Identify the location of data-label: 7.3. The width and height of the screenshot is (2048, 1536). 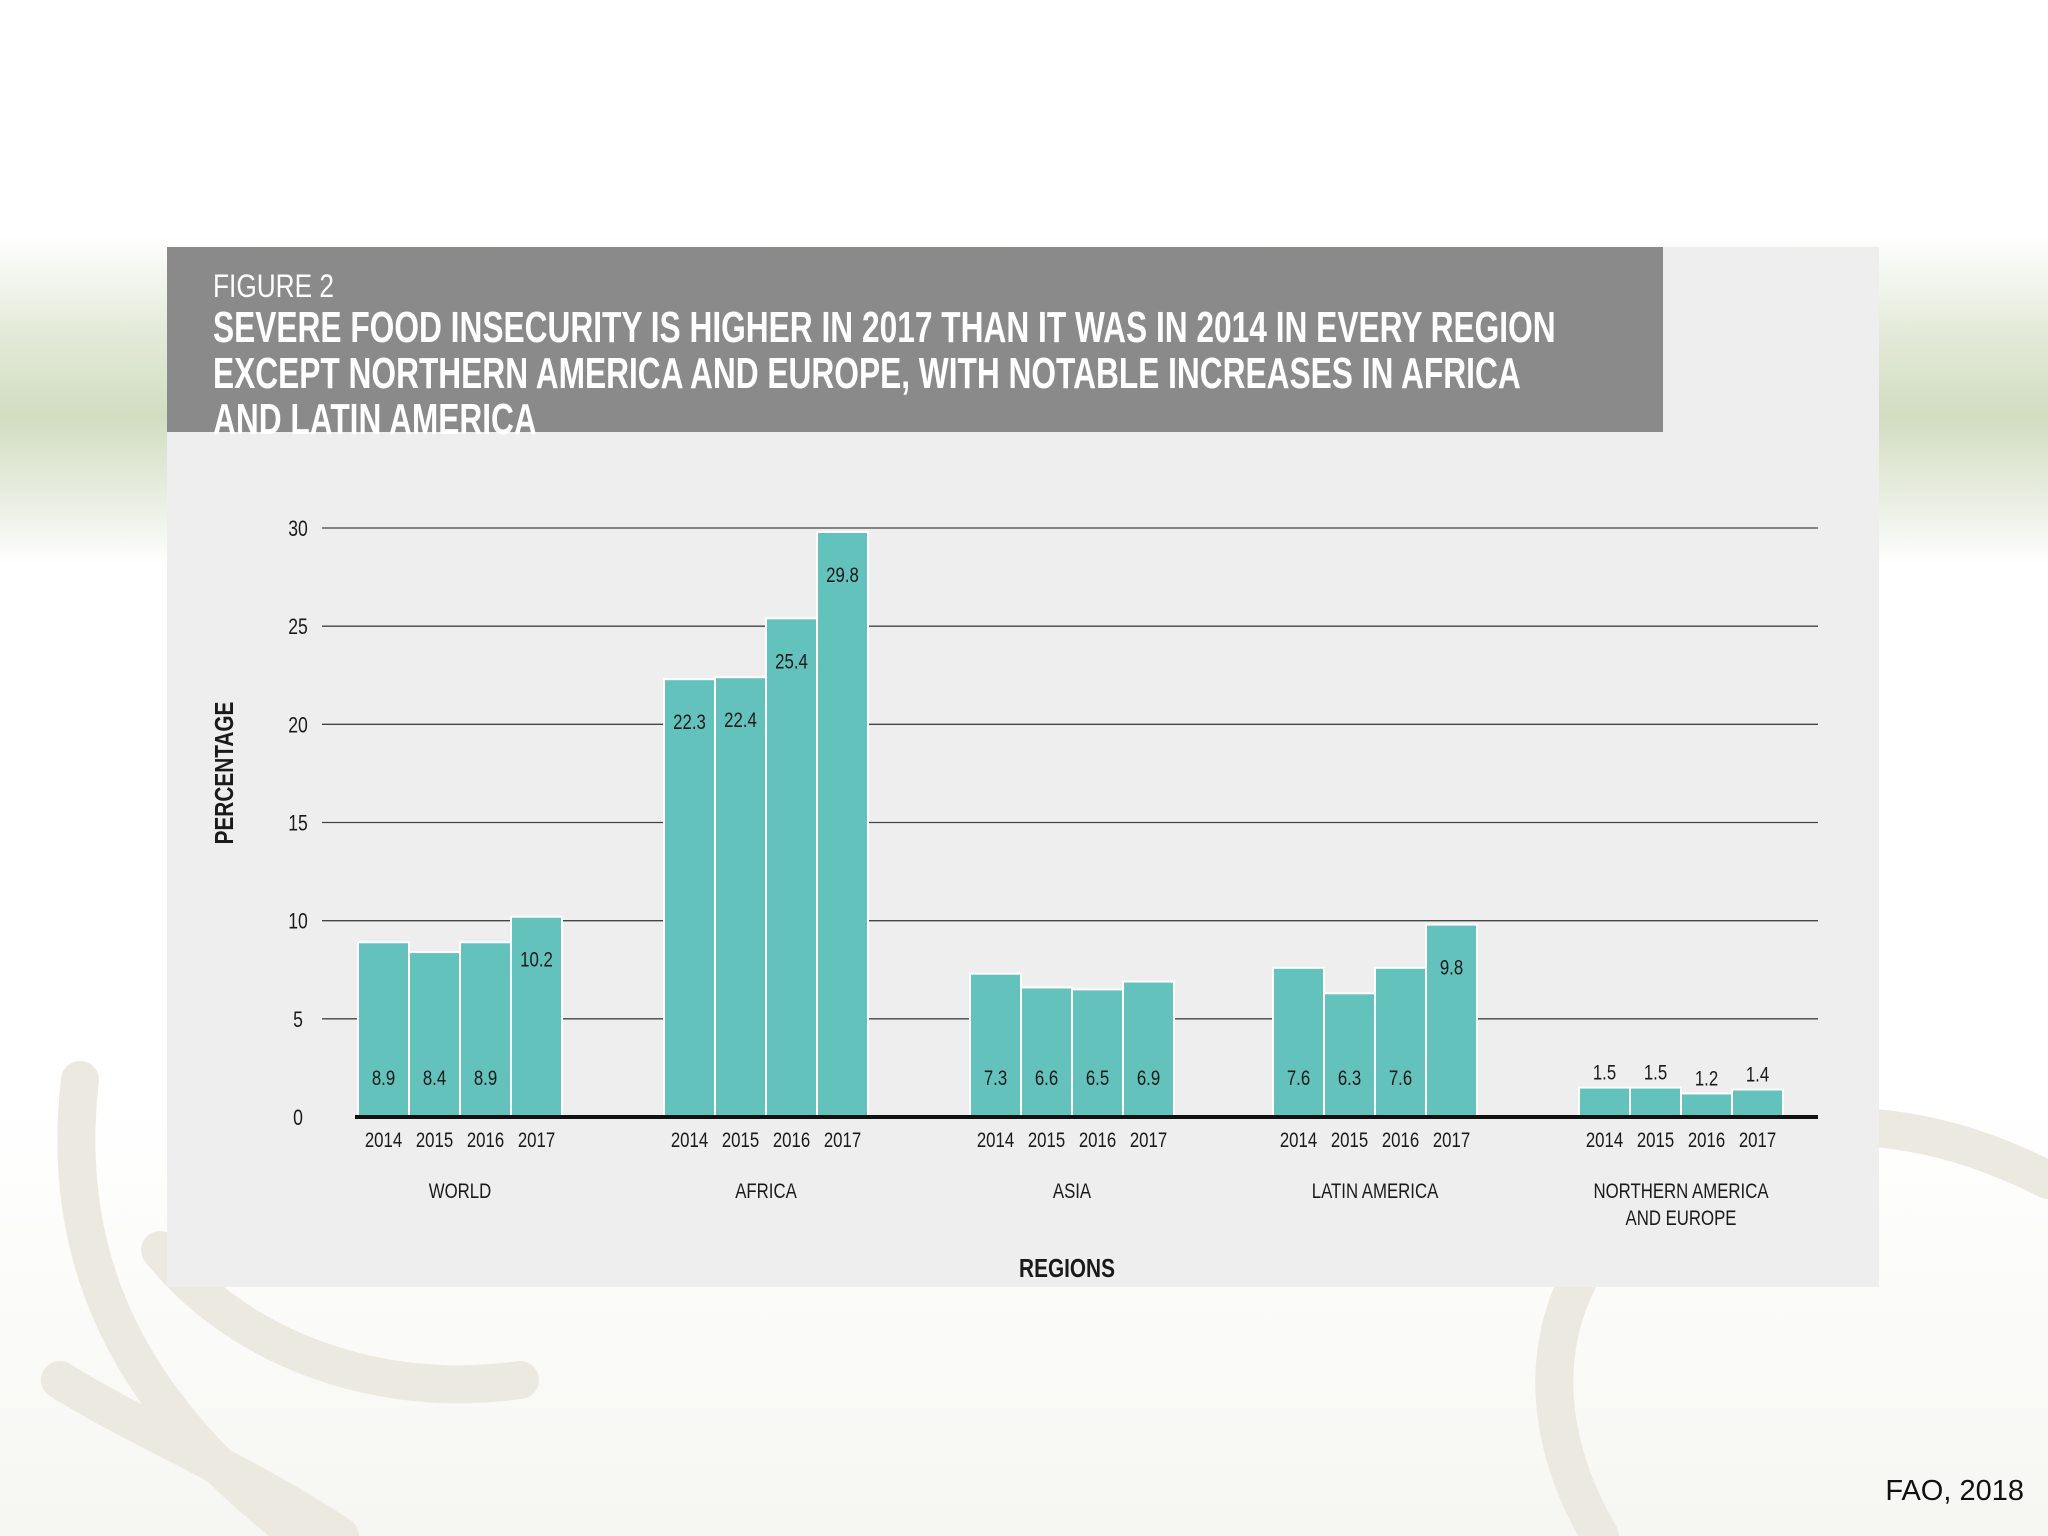
(995, 1078).